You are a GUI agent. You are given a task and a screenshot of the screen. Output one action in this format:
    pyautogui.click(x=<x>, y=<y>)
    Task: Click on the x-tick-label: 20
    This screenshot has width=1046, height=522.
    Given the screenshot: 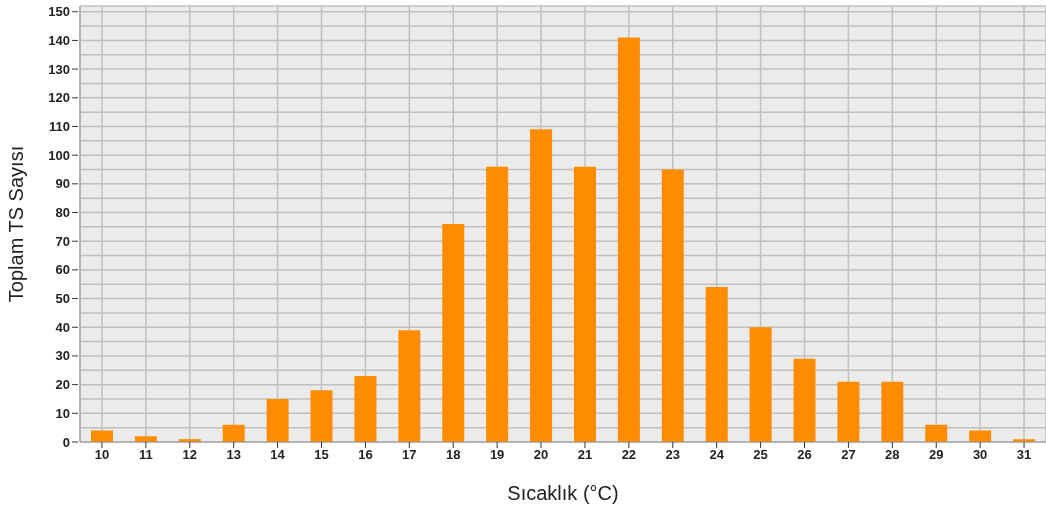 What is the action you would take?
    pyautogui.click(x=541, y=455)
    